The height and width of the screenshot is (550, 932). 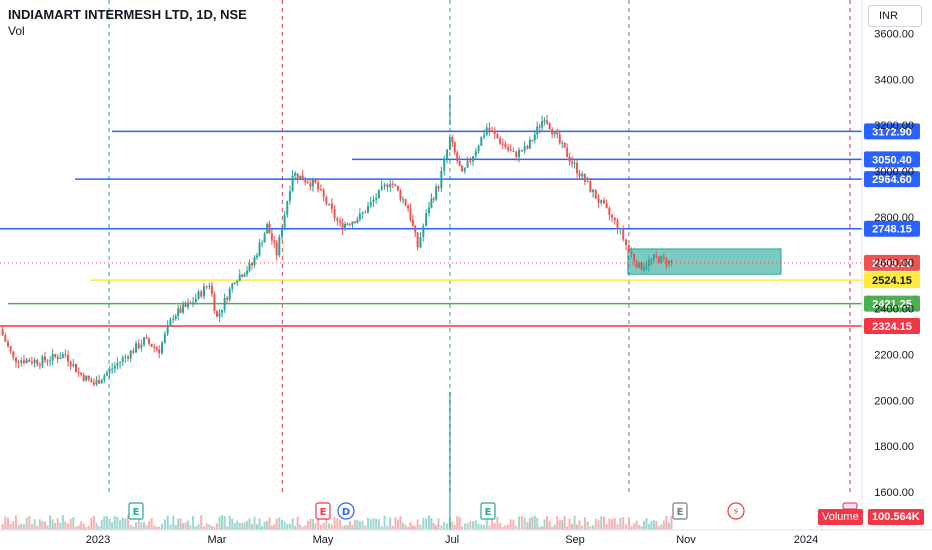 I want to click on event-glyph: E, so click(x=680, y=512).